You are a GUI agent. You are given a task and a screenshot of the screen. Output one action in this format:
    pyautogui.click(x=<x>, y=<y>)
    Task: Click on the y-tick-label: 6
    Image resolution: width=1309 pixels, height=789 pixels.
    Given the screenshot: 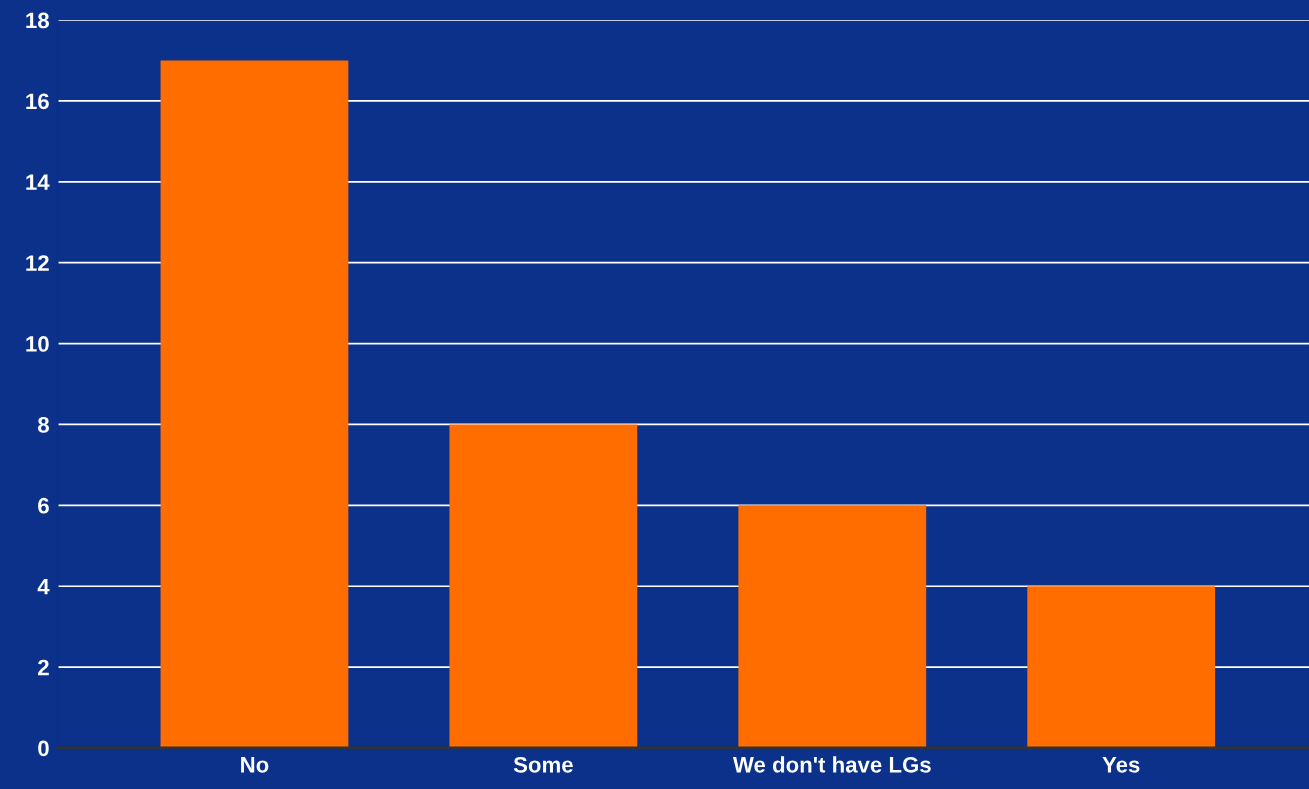 What is the action you would take?
    pyautogui.click(x=43, y=505)
    